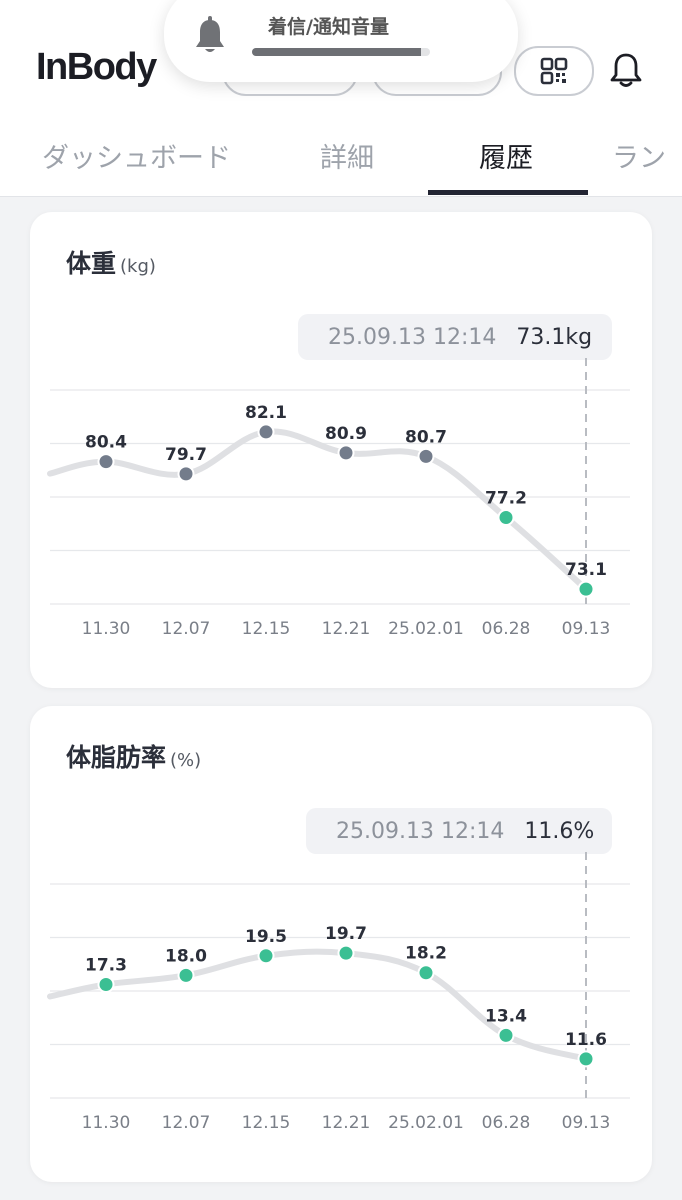 The image size is (682, 1200). I want to click on data-label: 80.9, so click(346, 434).